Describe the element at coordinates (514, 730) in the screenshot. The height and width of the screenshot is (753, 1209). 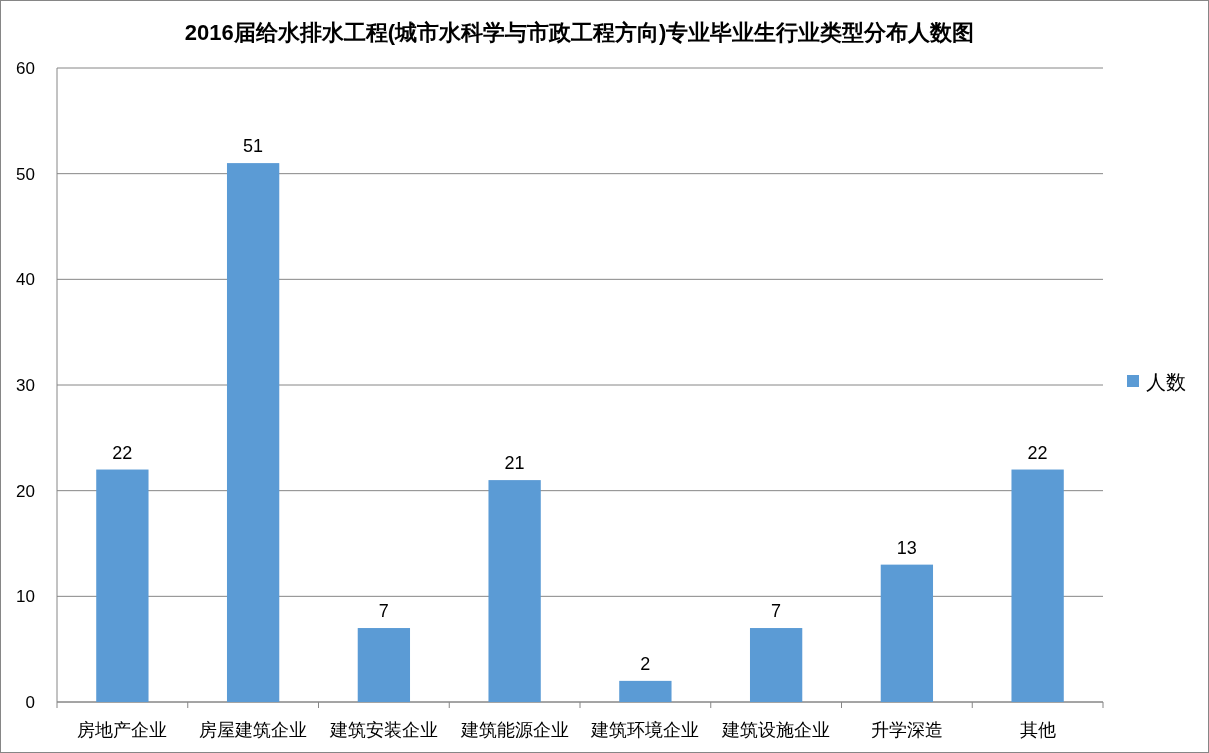
I see `xtick: 建筑能源企业` at that location.